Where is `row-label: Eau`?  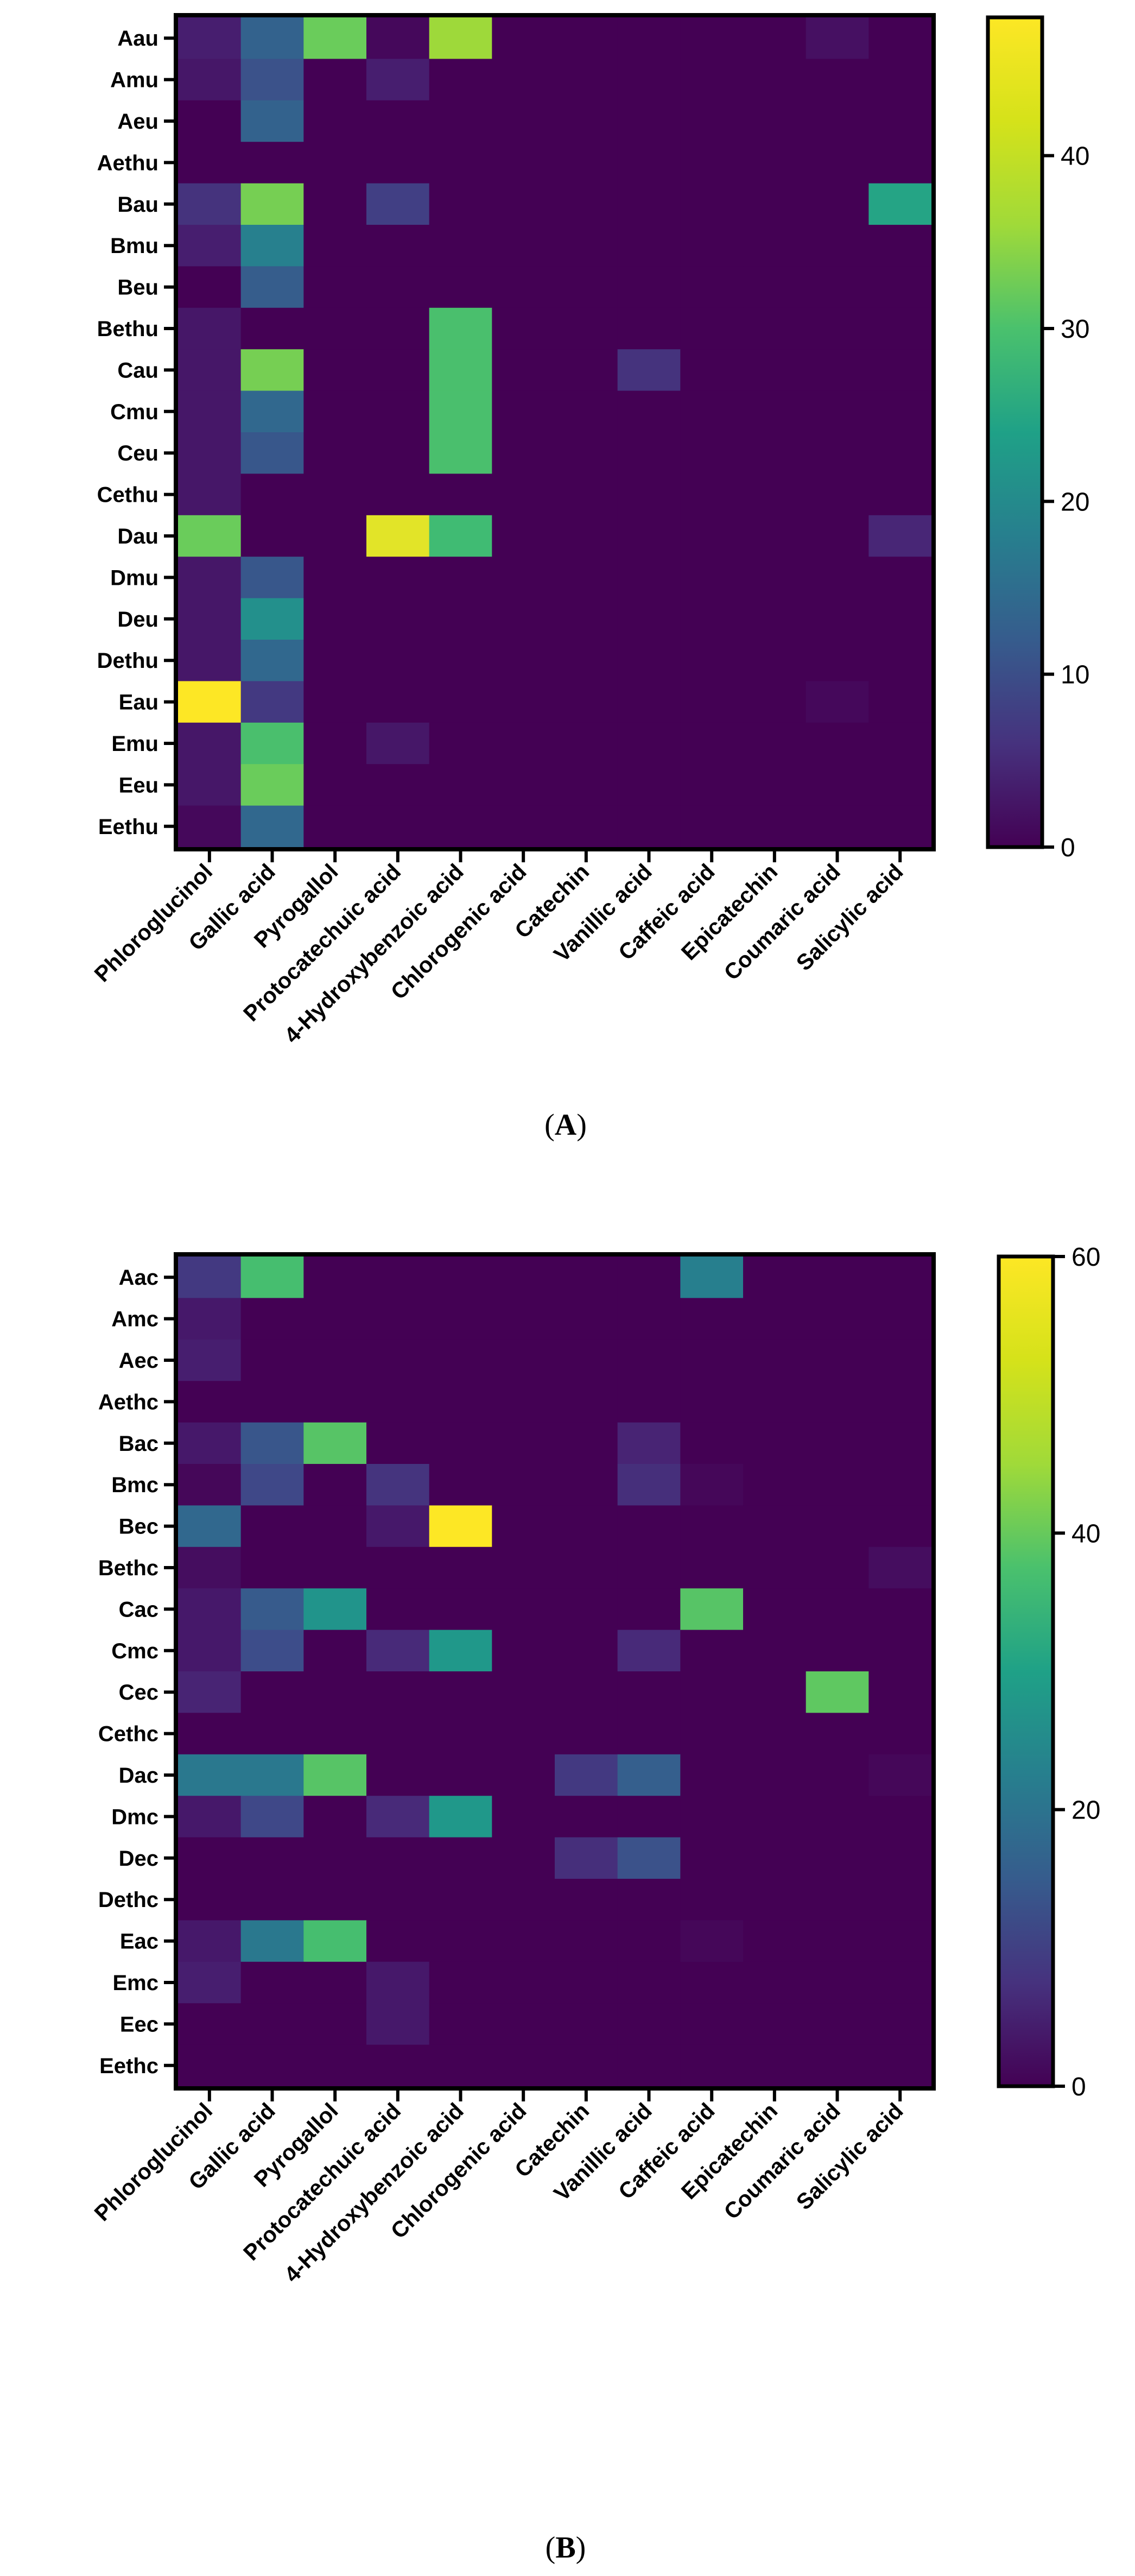 row-label: Eau is located at coordinates (138, 703).